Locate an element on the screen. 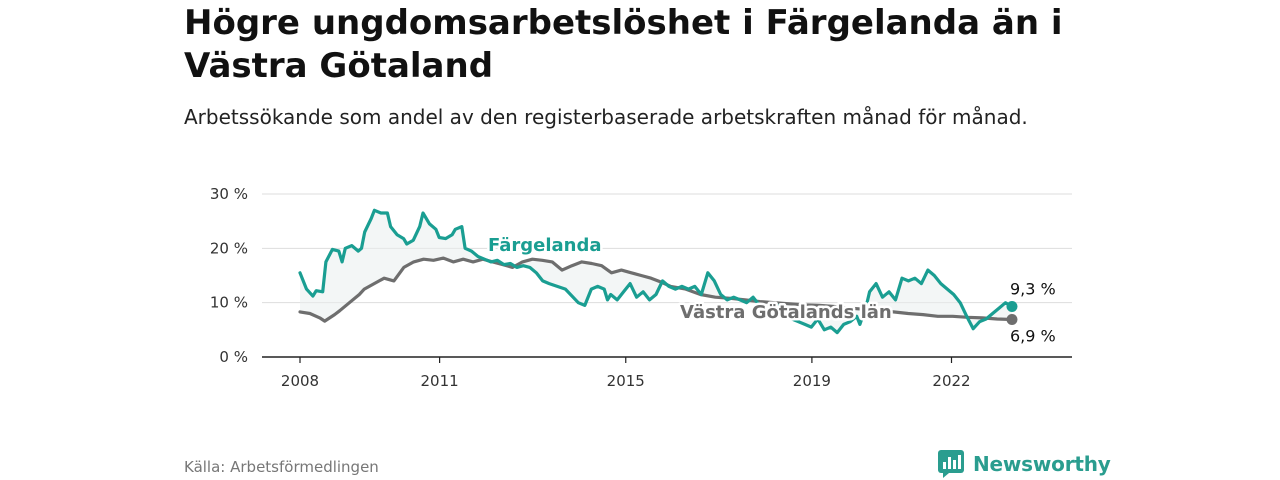  brand-logo: Newsworthy is located at coordinates (1024, 464).